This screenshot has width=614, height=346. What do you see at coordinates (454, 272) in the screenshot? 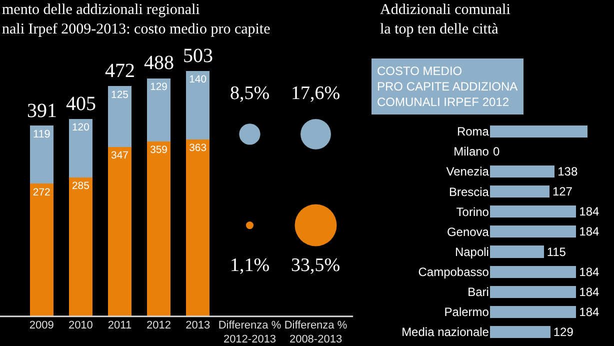
I see `y-tick-label: Campobasso` at bounding box center [454, 272].